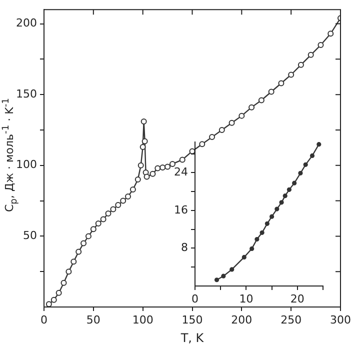 This screenshot has height=350, width=354. I want to click on x-tick-label: 20, so click(297, 299).